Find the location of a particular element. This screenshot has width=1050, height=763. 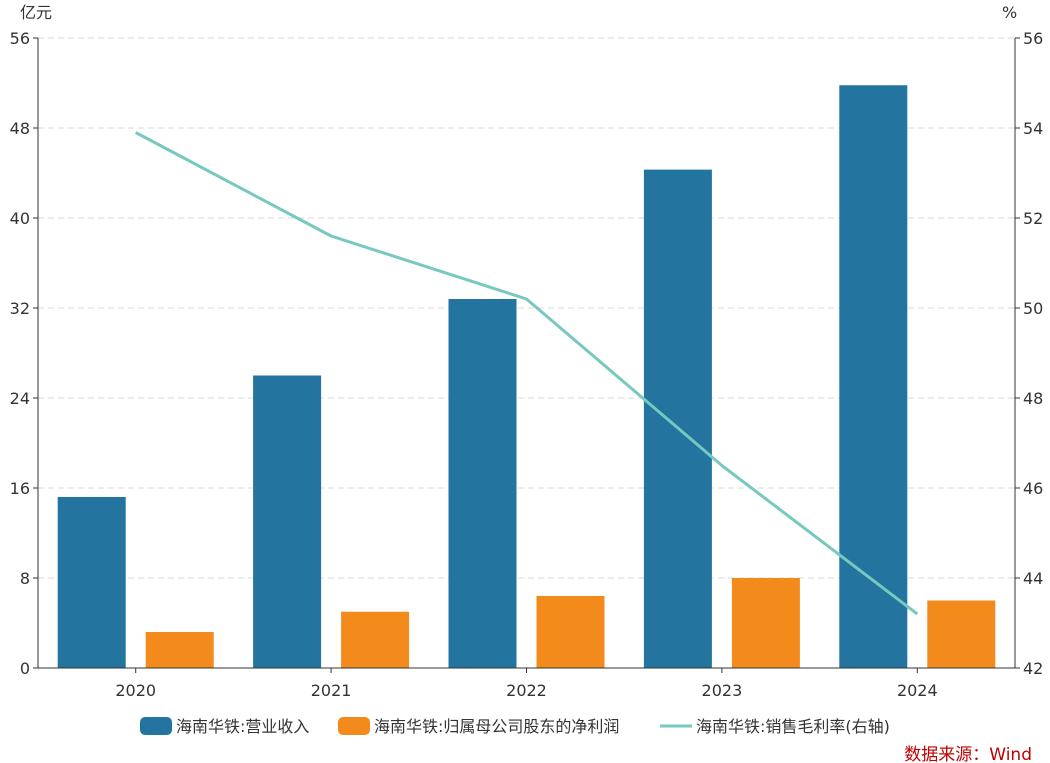

bar-revenue-2020 is located at coordinates (91, 582).